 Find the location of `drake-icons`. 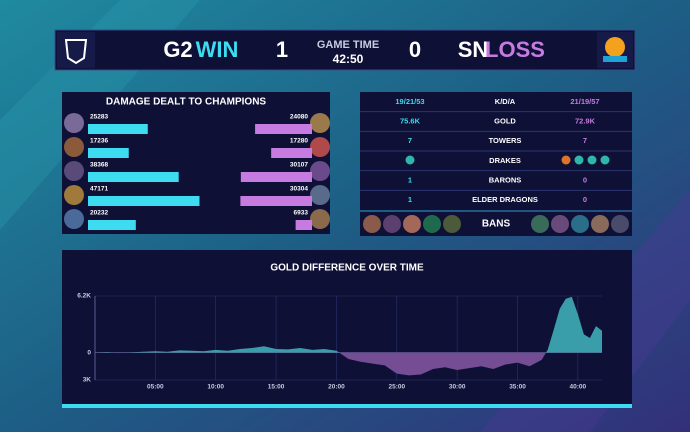

drake-icons is located at coordinates (507, 160).